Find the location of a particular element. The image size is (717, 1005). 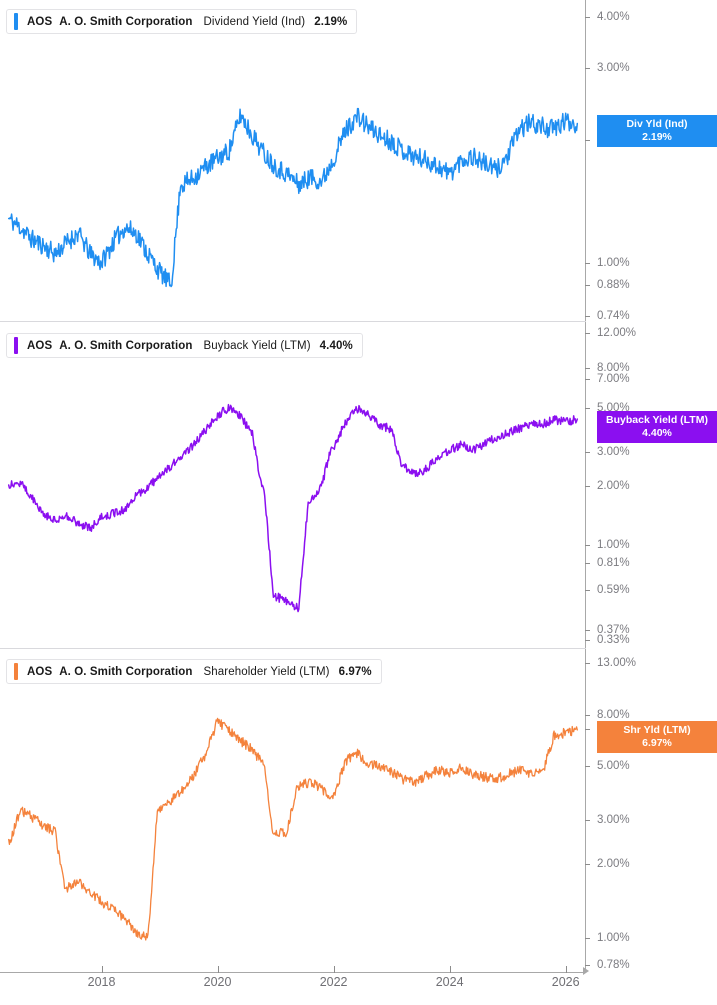

x-axis-tick-label: 2018 is located at coordinates (101, 982).